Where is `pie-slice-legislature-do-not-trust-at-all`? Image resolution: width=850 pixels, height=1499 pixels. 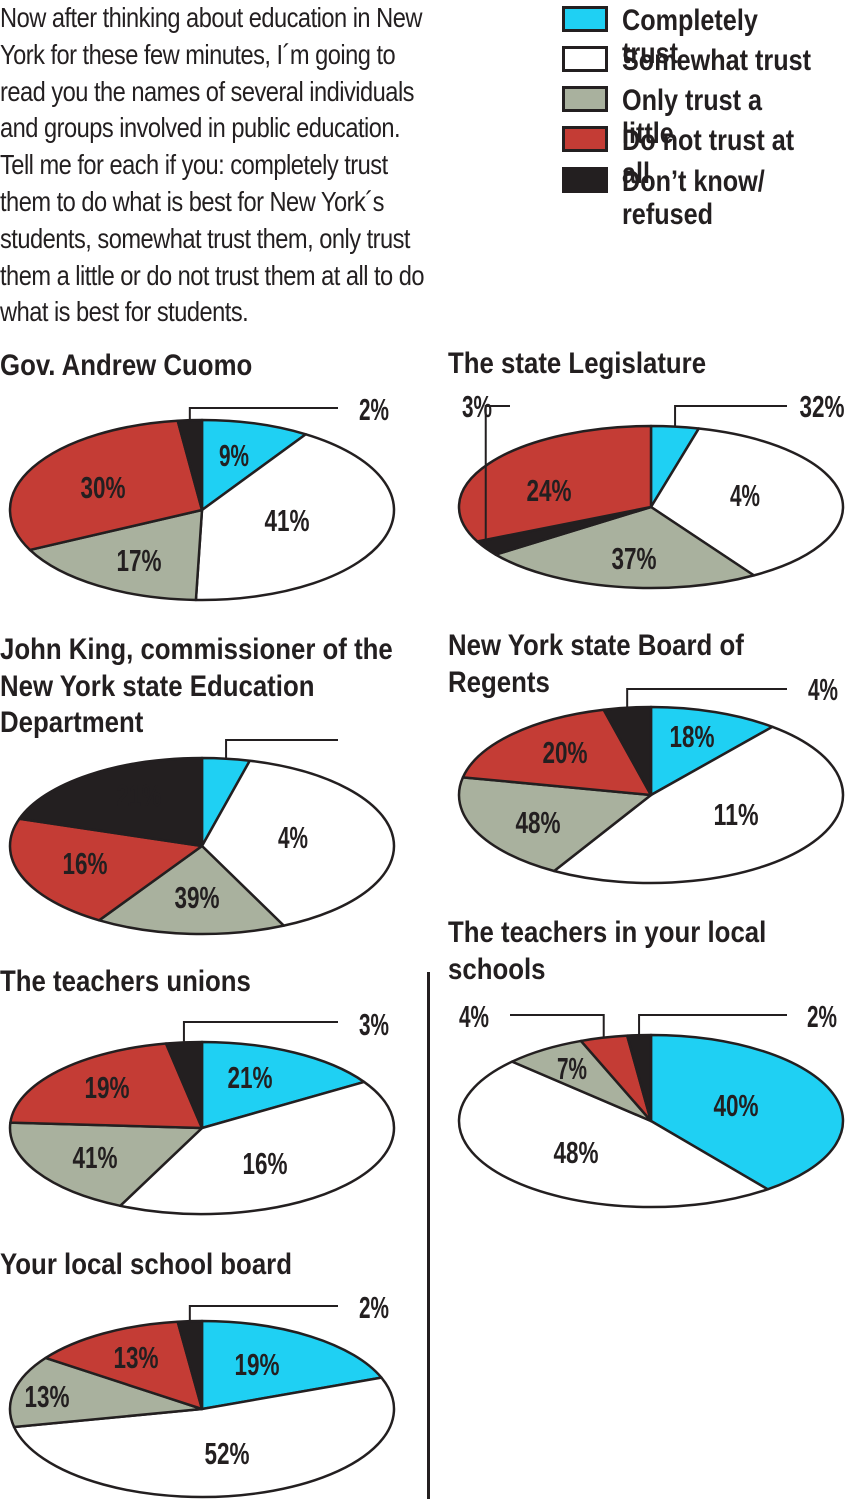 pie-slice-legislature-do-not-trust-at-all is located at coordinates (555, 483).